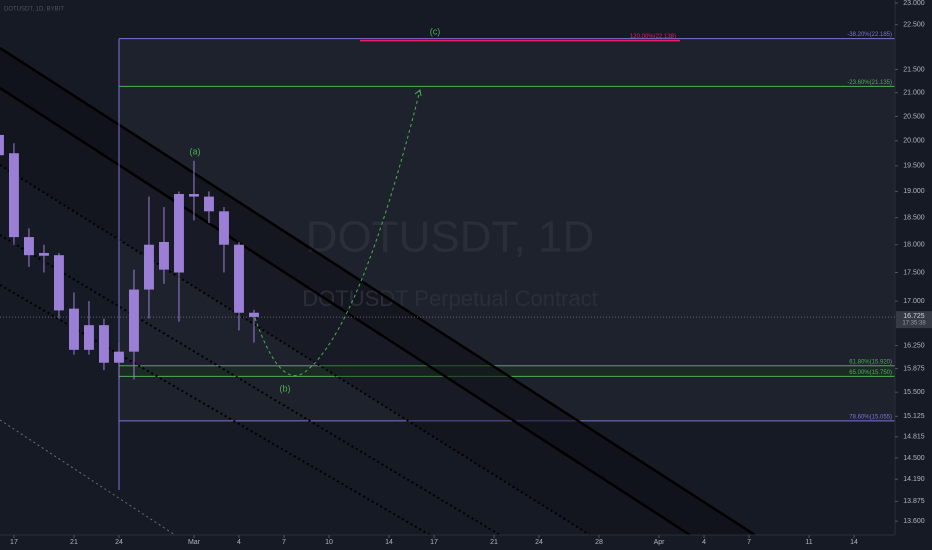  I want to click on y-tick-label: 20.000, so click(914, 141).